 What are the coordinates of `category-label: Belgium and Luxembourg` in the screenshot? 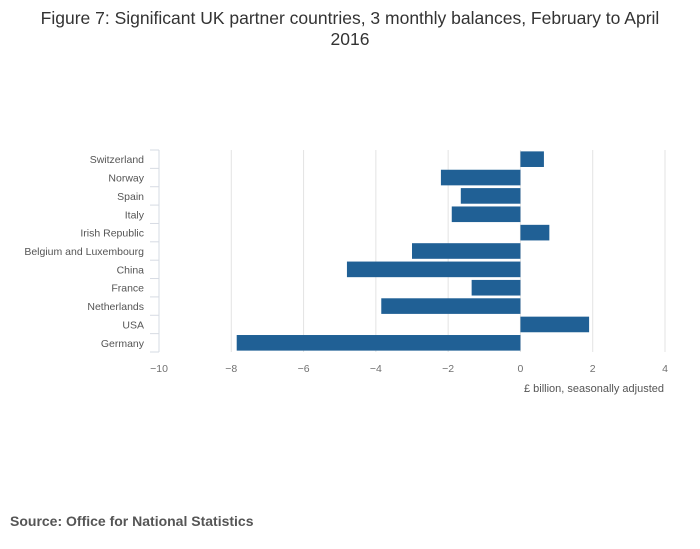 It's located at (84, 252).